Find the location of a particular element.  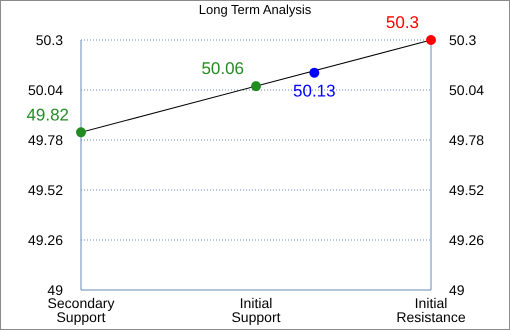

y-tick-label: 49.52 is located at coordinates (46, 190).